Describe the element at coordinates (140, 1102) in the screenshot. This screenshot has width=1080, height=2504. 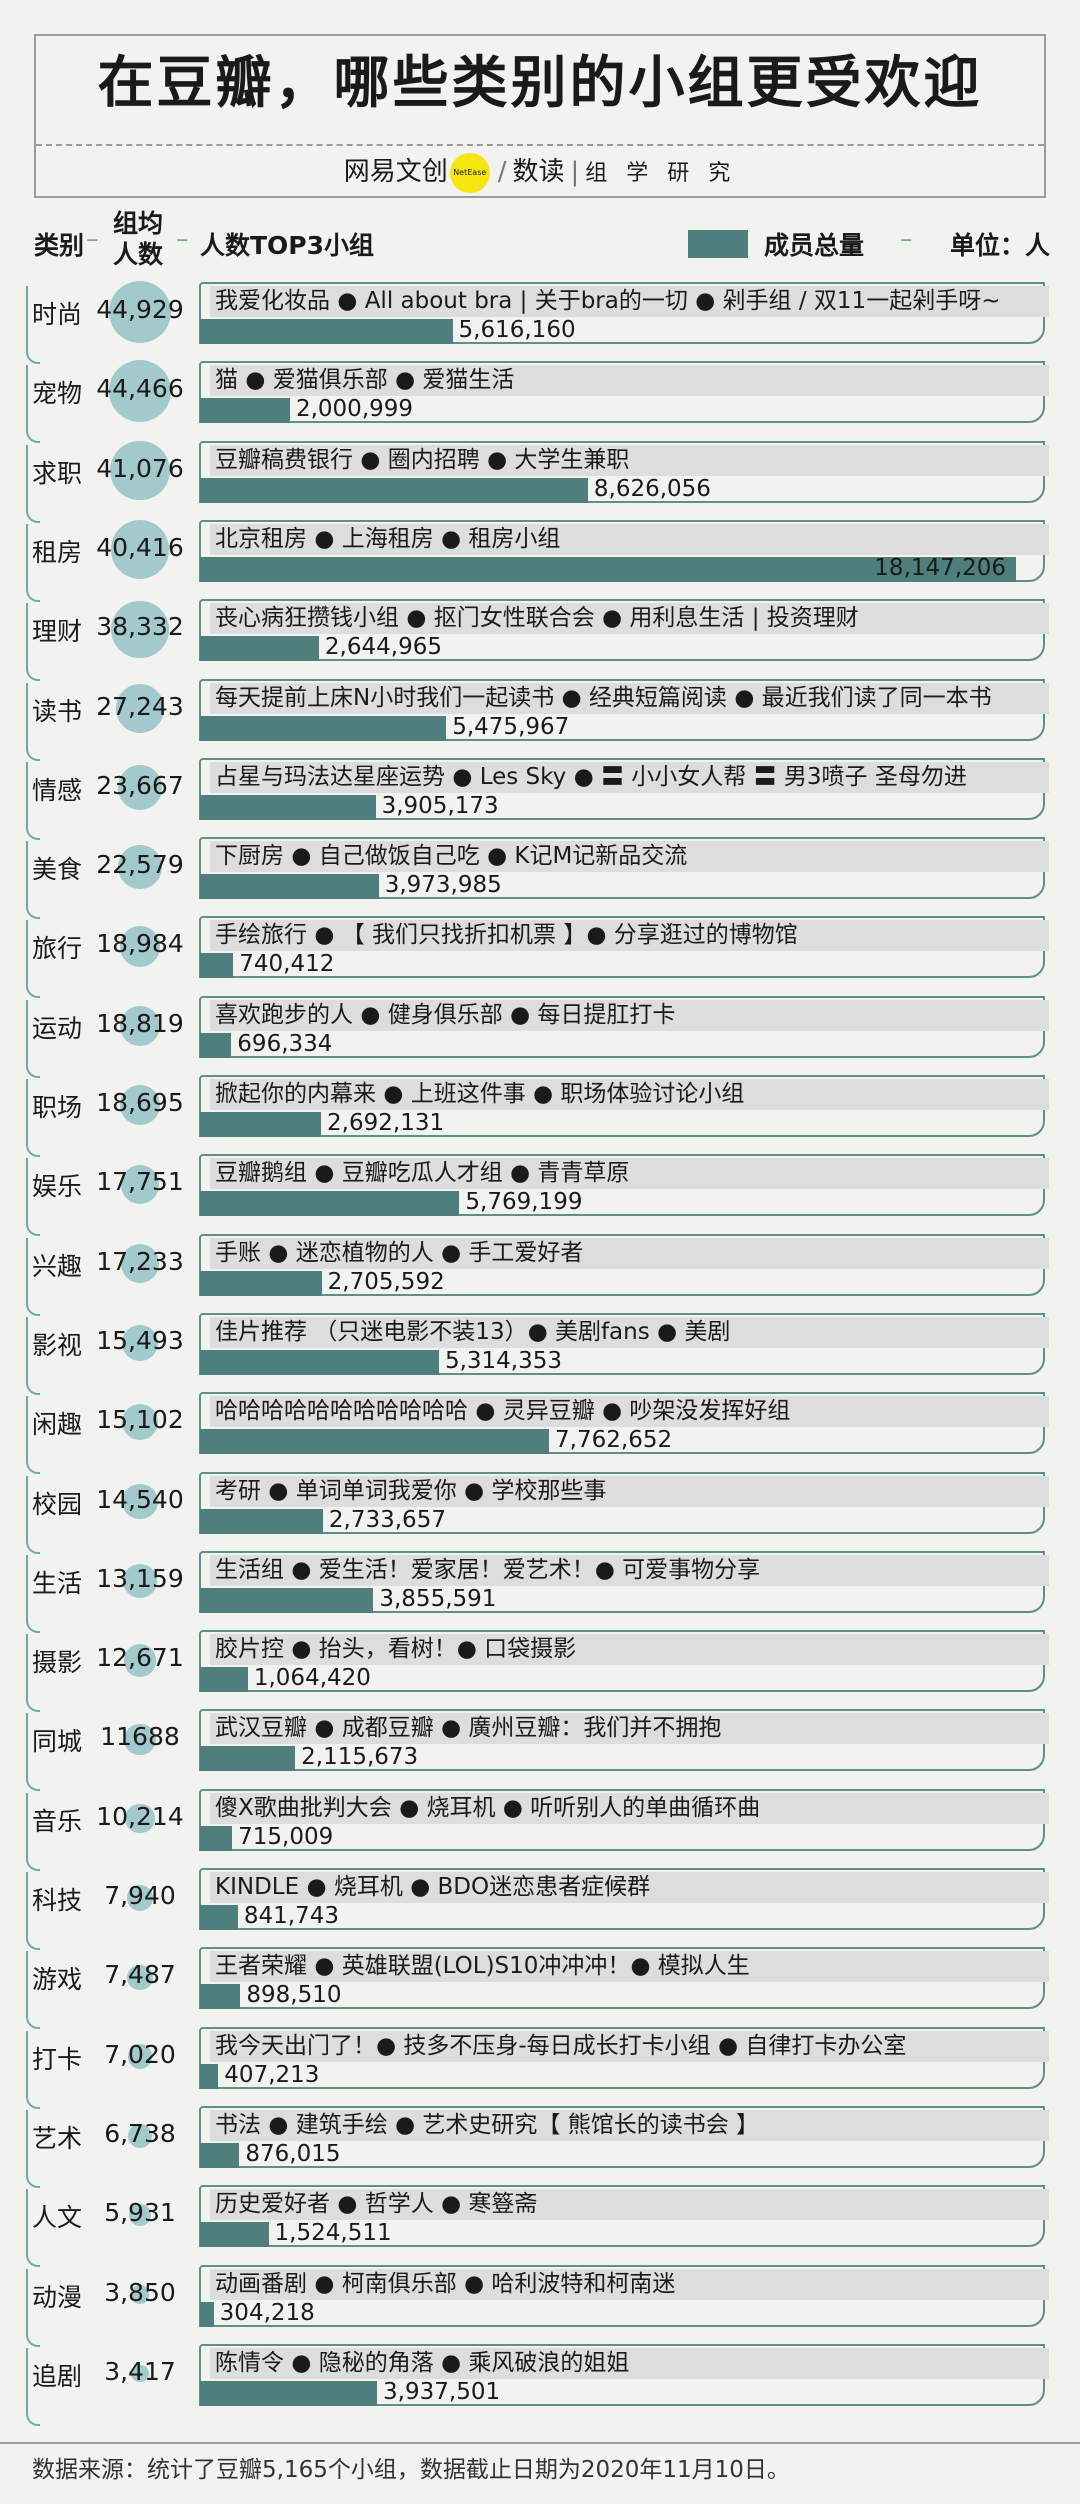
I see `avg-members-value: 18,695` at that location.